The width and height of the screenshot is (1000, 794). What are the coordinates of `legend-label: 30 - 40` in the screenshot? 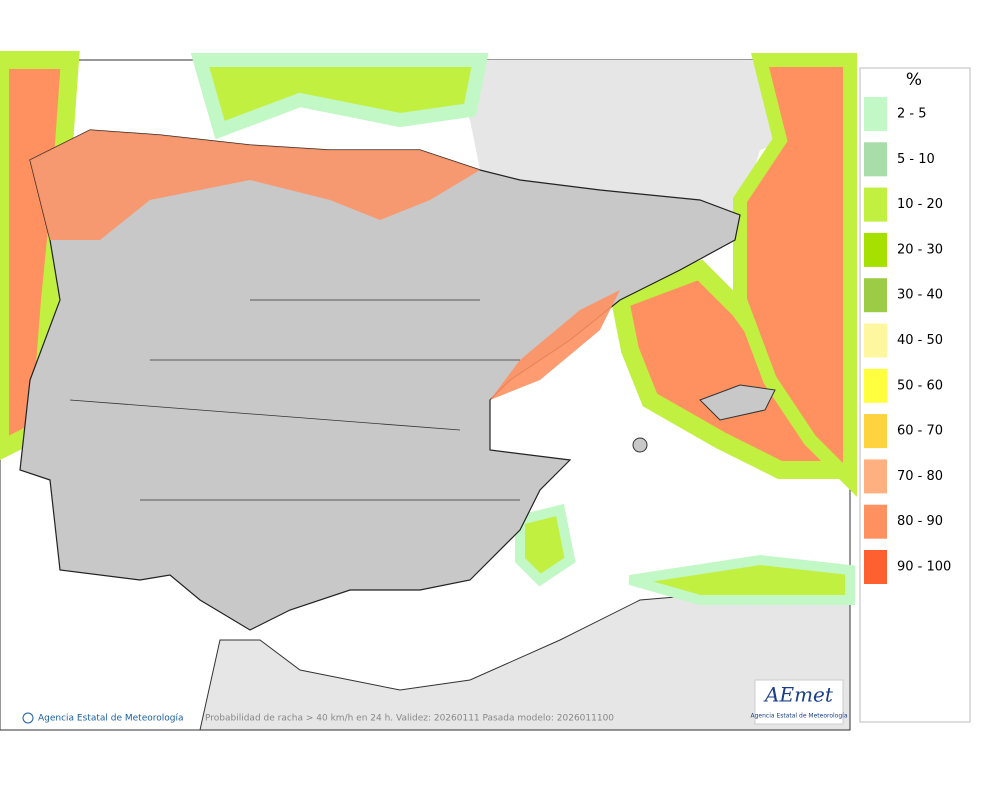 It's located at (920, 295).